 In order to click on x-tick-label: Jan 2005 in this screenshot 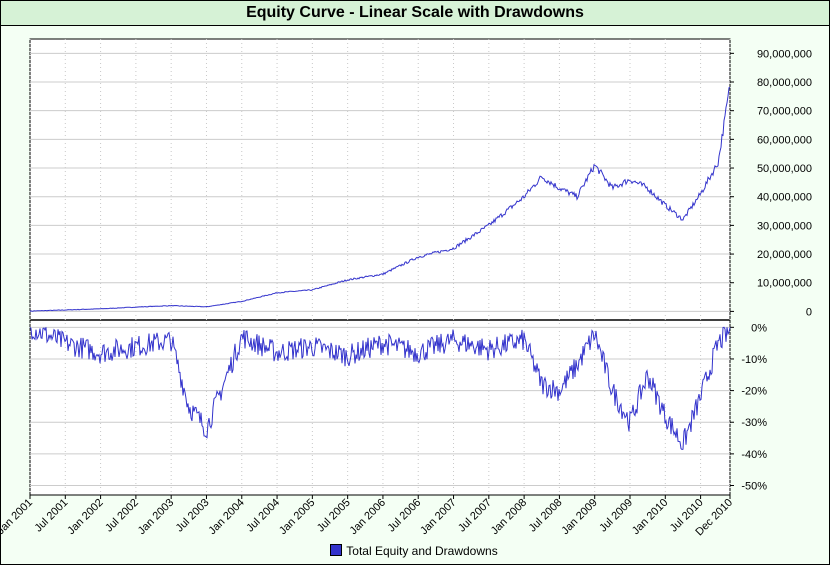, I will do `click(297, 517)`.